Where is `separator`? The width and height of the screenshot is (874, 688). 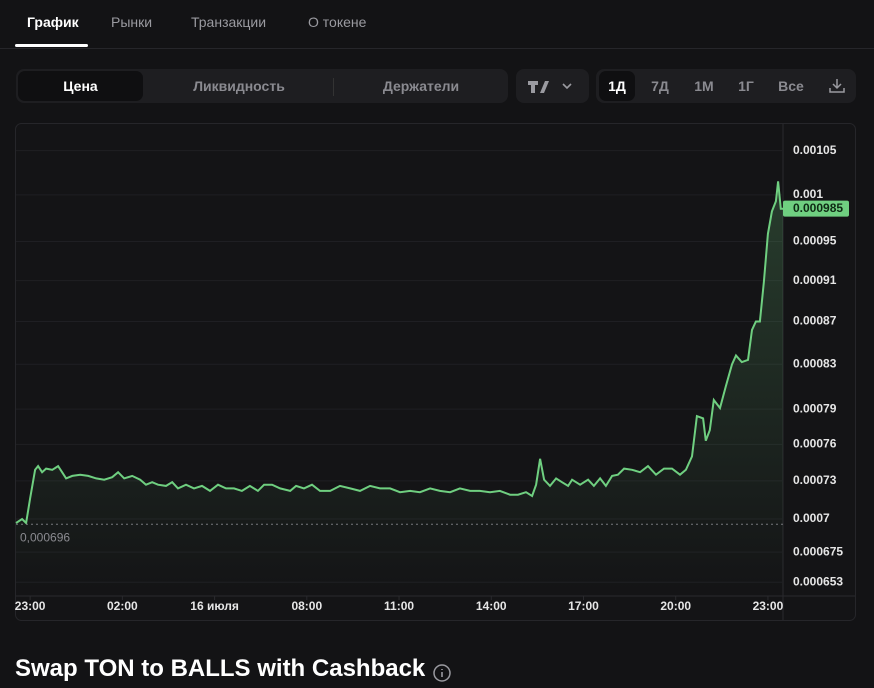 separator is located at coordinates (333, 87).